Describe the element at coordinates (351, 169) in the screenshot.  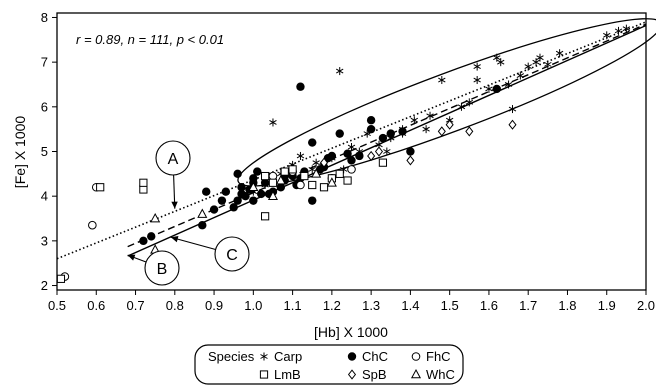
I see `point-fhc` at that location.